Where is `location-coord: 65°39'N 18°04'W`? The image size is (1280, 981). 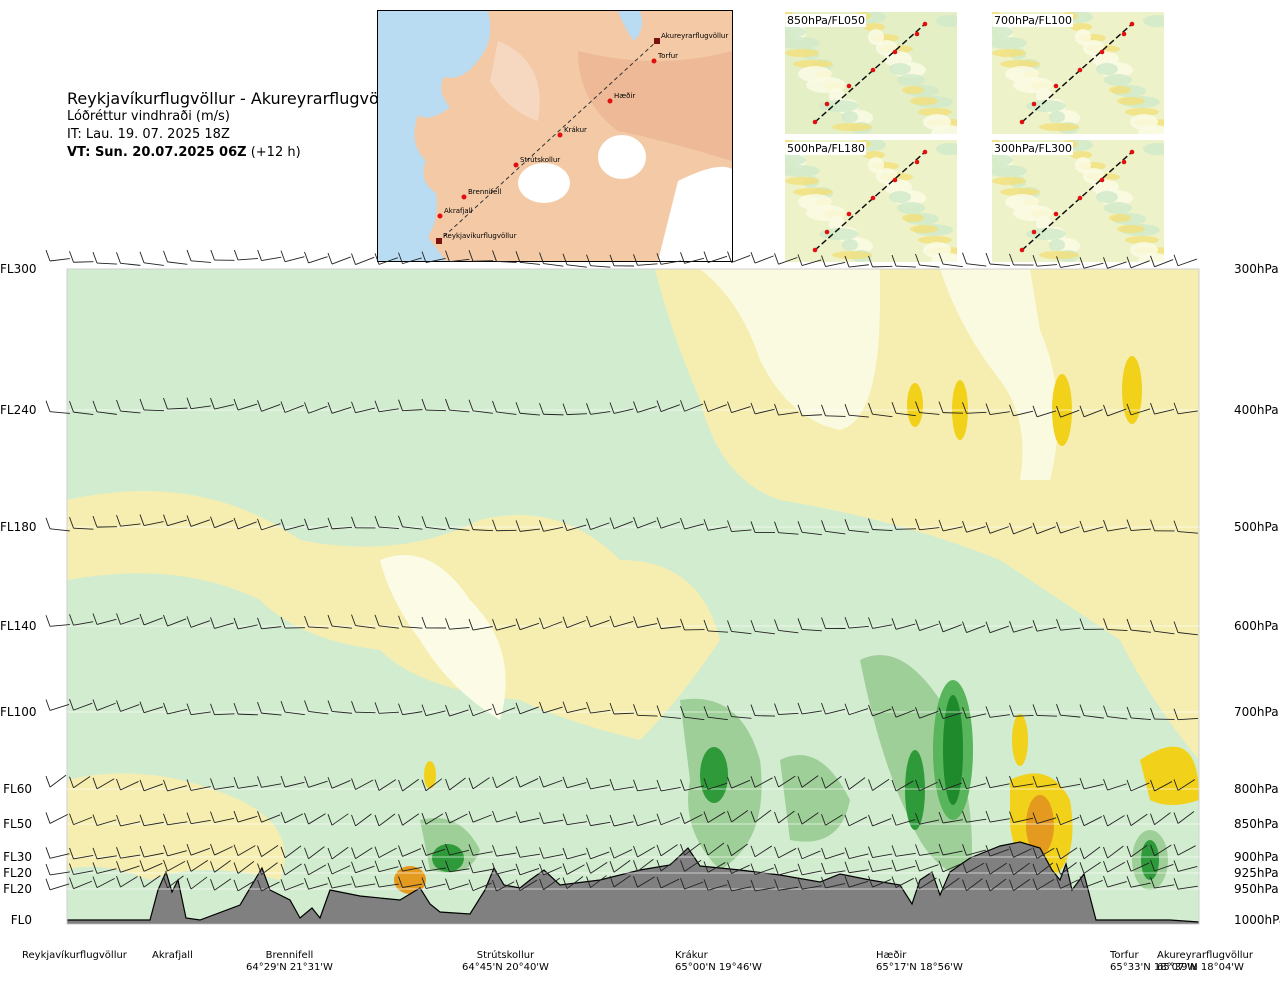 location-coord: 65°39'N 18°04'W is located at coordinates (1200, 967).